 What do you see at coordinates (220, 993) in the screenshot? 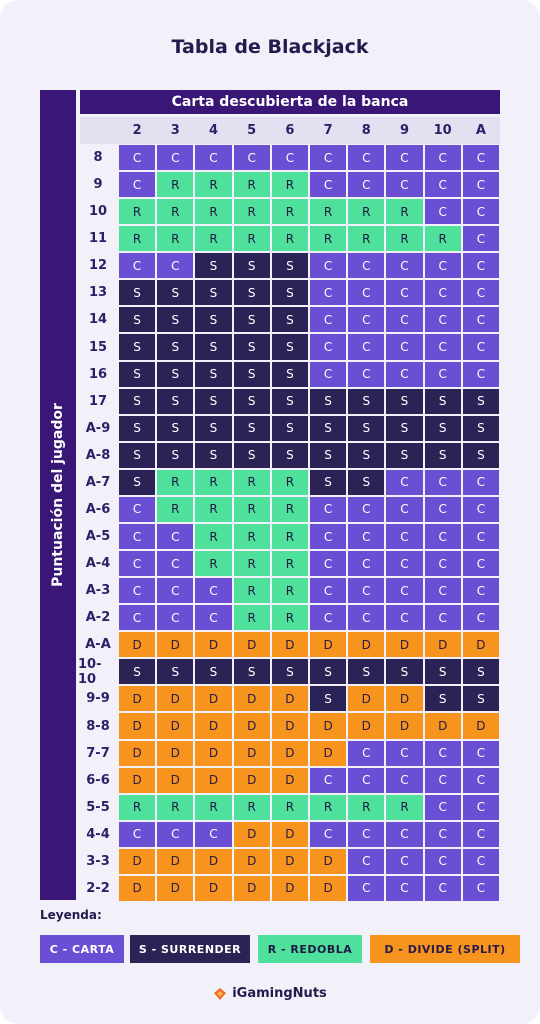
I see `logo` at bounding box center [220, 993].